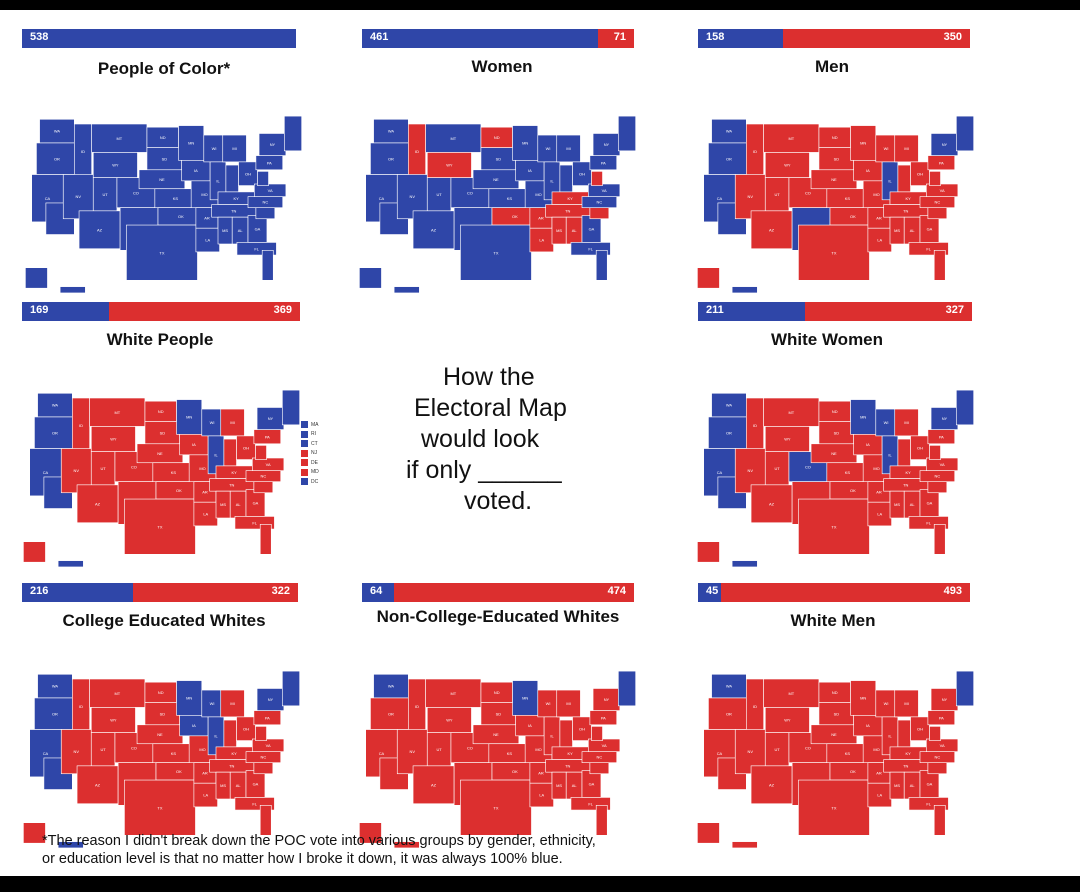 This screenshot has width=1080, height=892. What do you see at coordinates (497, 137) in the screenshot?
I see `state-label: ND` at bounding box center [497, 137].